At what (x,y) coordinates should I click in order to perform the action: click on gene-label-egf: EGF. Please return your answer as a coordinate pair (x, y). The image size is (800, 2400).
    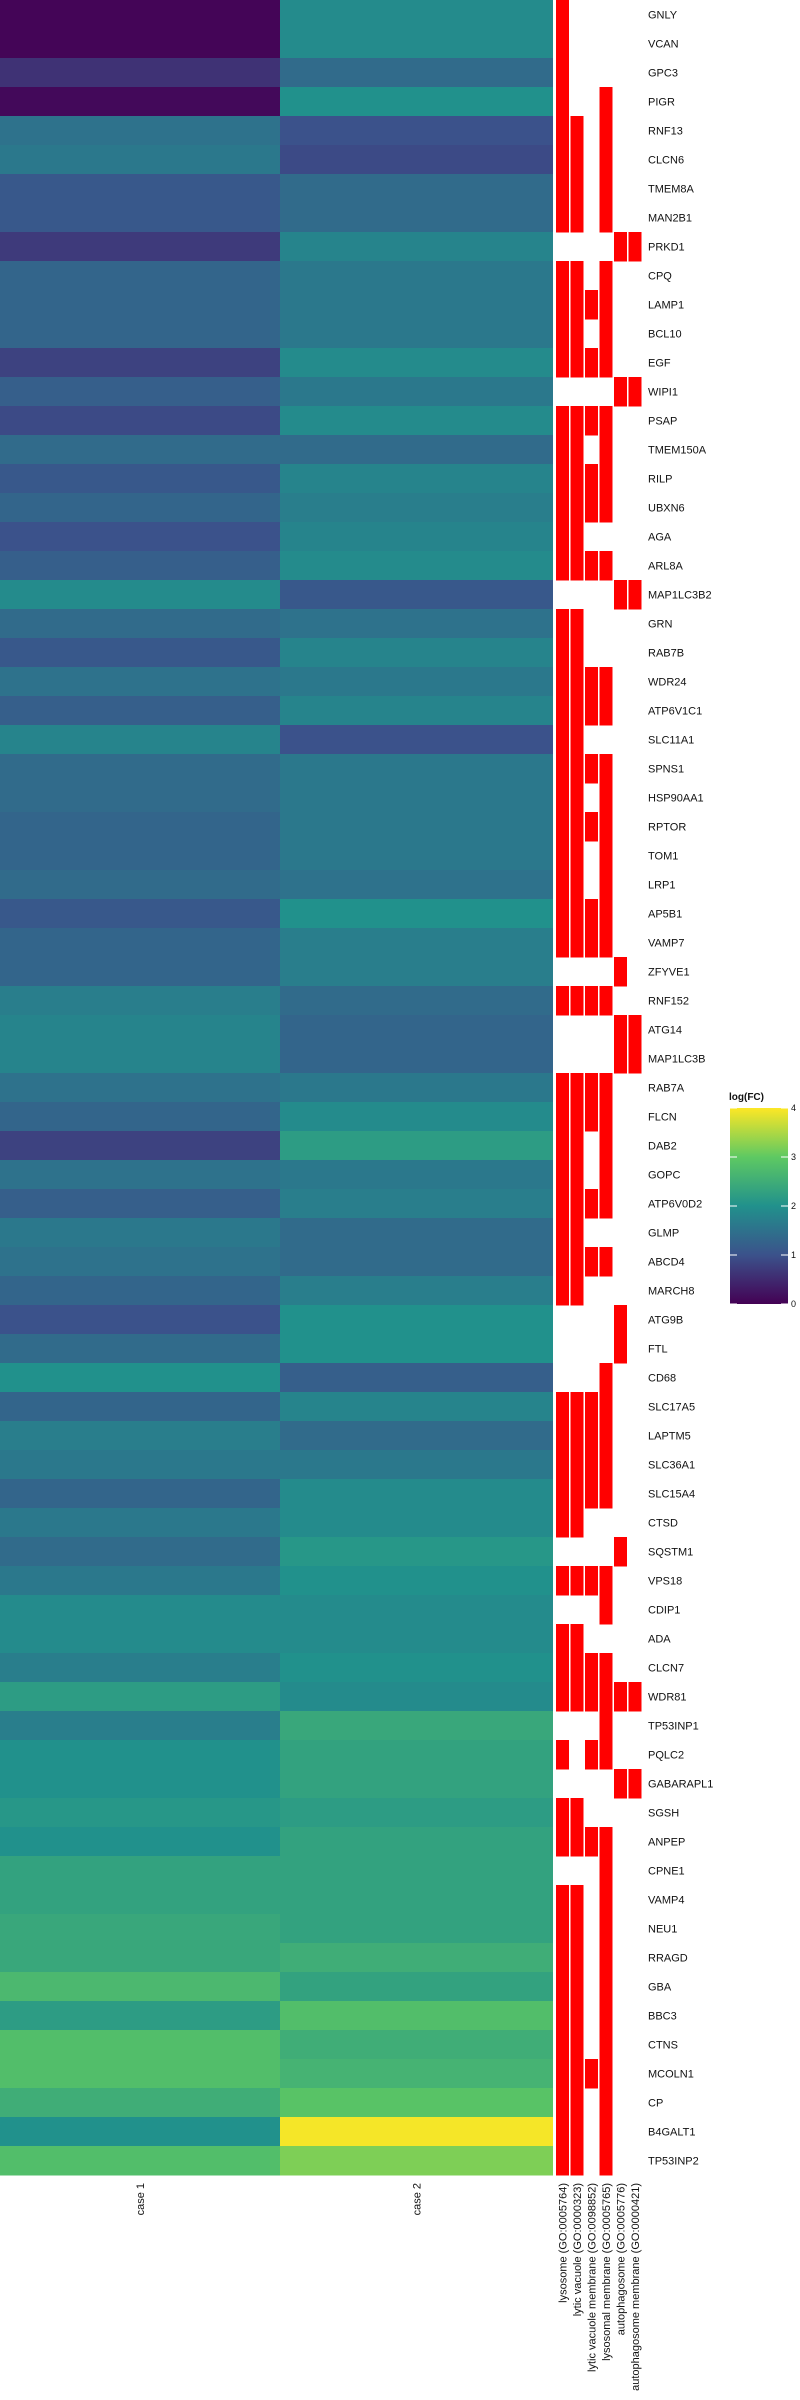
    Looking at the image, I should click on (659, 364).